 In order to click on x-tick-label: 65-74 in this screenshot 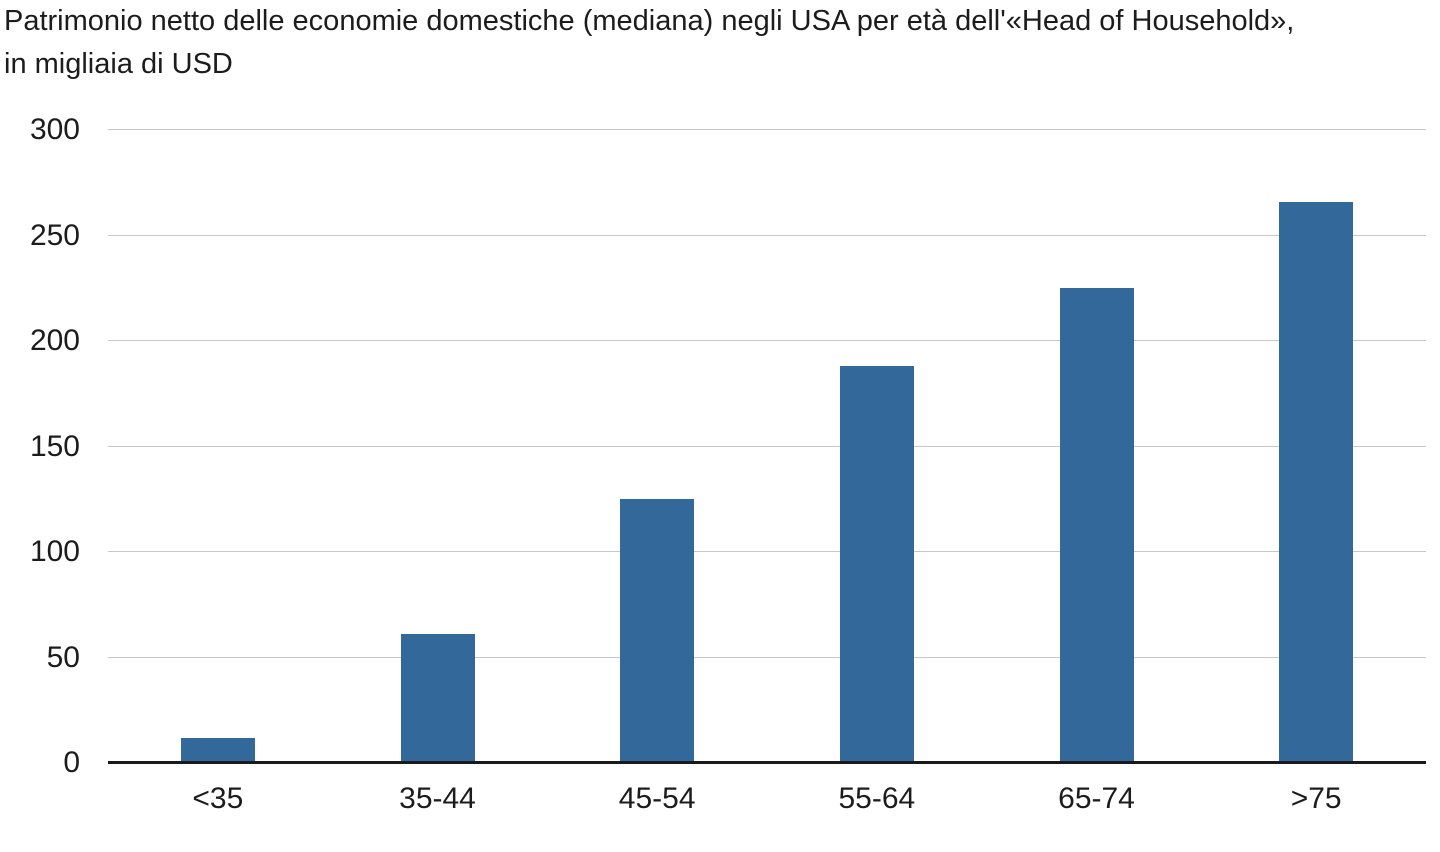, I will do `click(1096, 798)`.